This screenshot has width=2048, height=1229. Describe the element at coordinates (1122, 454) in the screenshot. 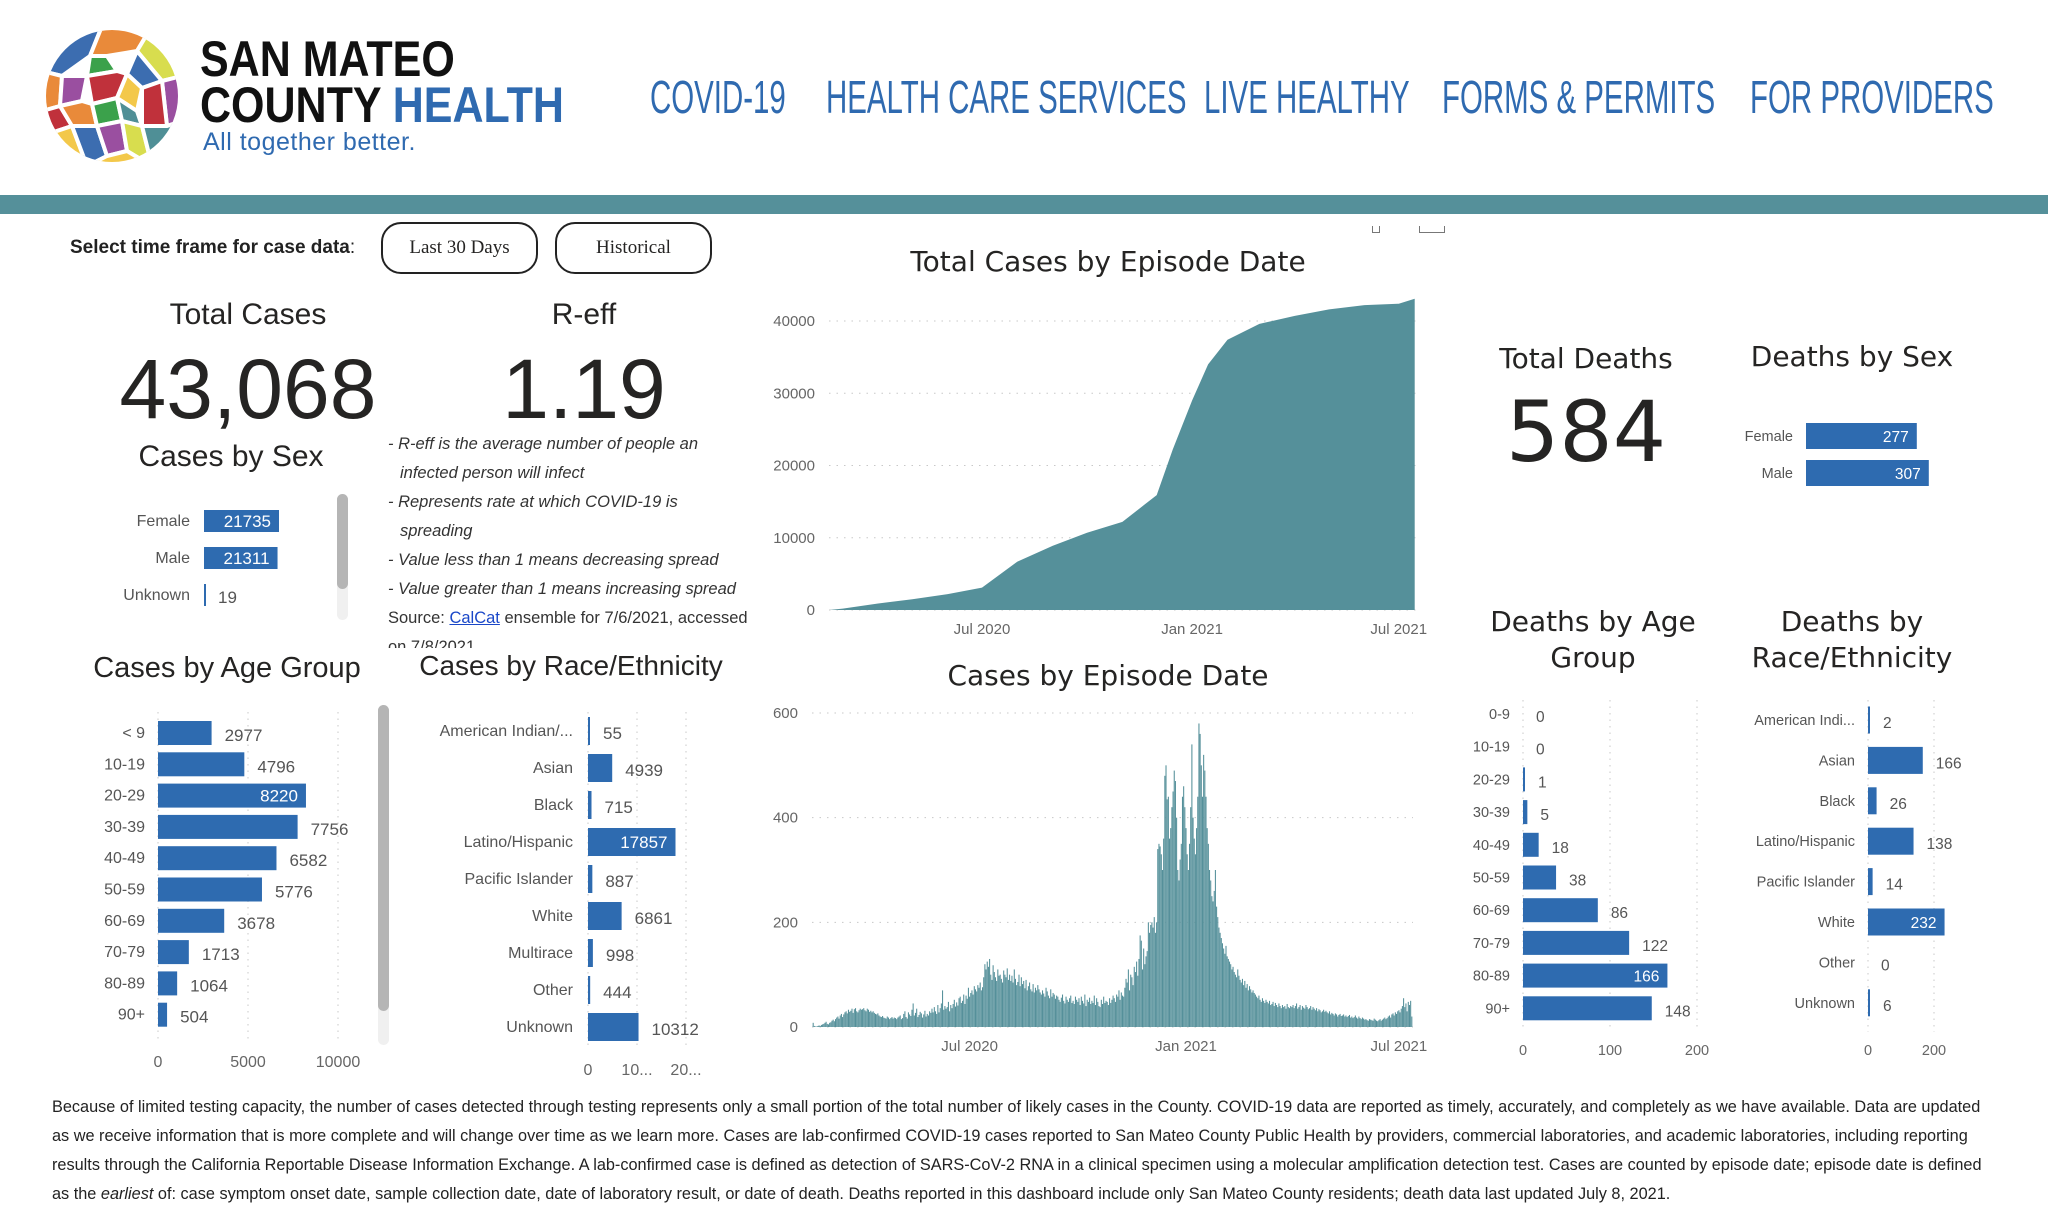

I see `cumulative-area` at that location.